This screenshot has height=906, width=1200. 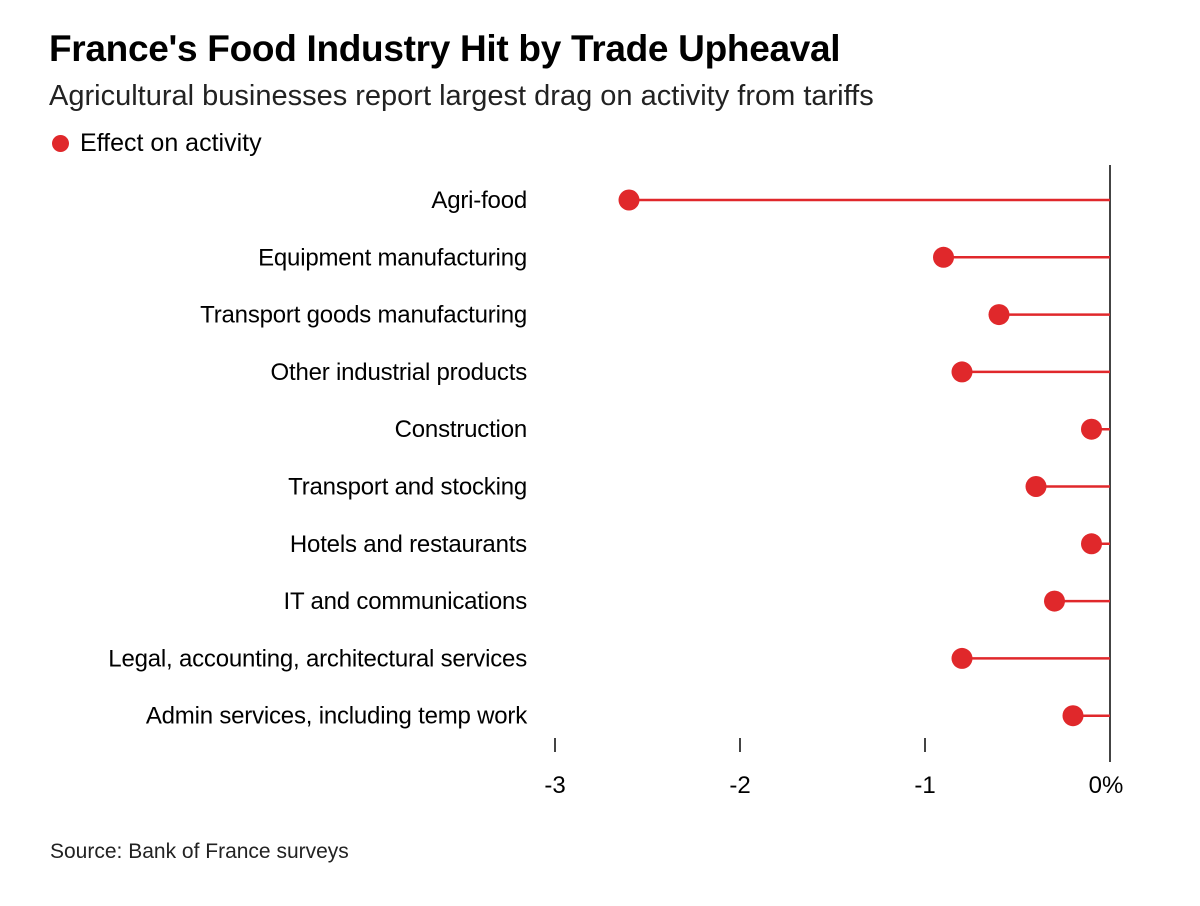 What do you see at coordinates (399, 372) in the screenshot?
I see `category-label: Other industrial products` at bounding box center [399, 372].